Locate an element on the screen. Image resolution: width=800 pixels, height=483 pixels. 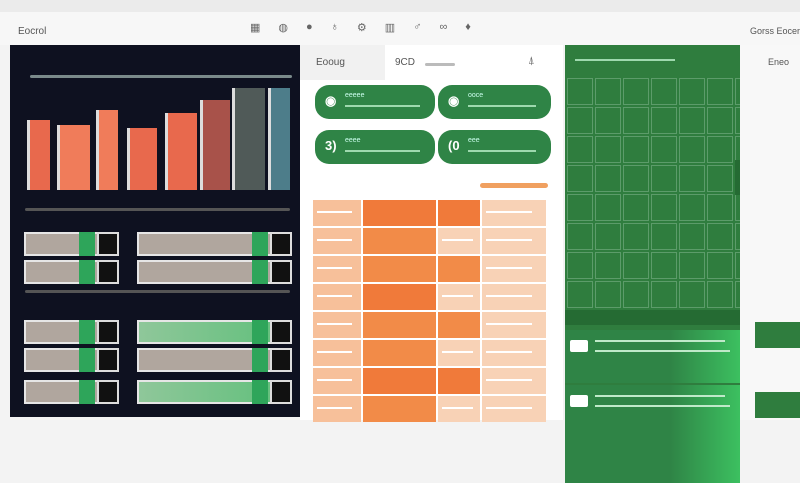
pin-icon: ♁ is located at coordinates (334, 27).